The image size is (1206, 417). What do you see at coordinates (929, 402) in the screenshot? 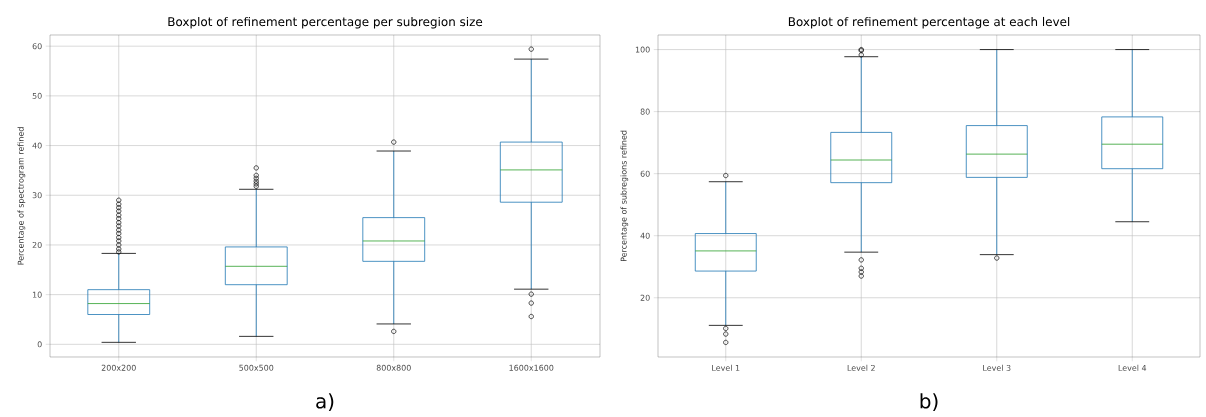
I see `text: b)` at bounding box center [929, 402].